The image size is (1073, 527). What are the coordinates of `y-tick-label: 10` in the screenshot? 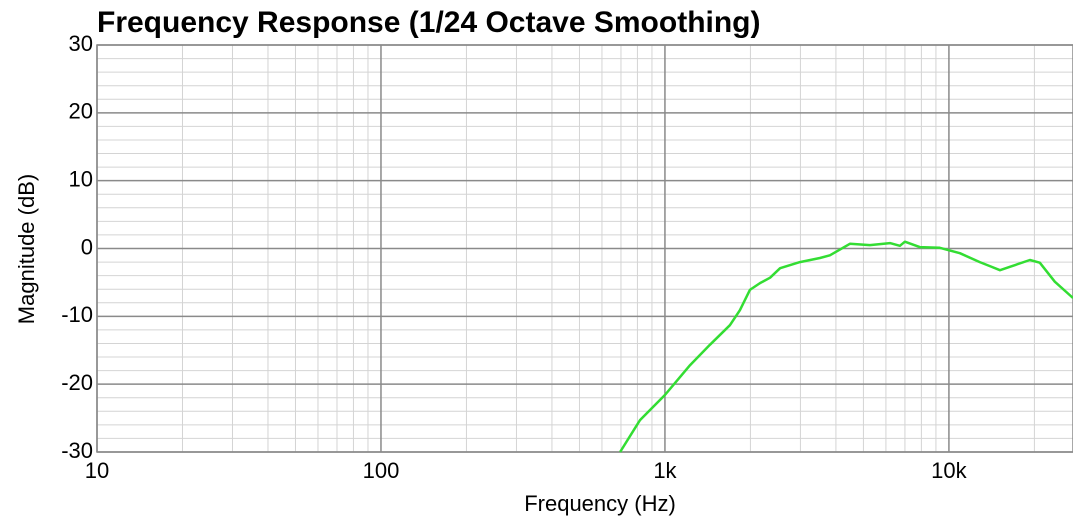 It's located at (81, 178).